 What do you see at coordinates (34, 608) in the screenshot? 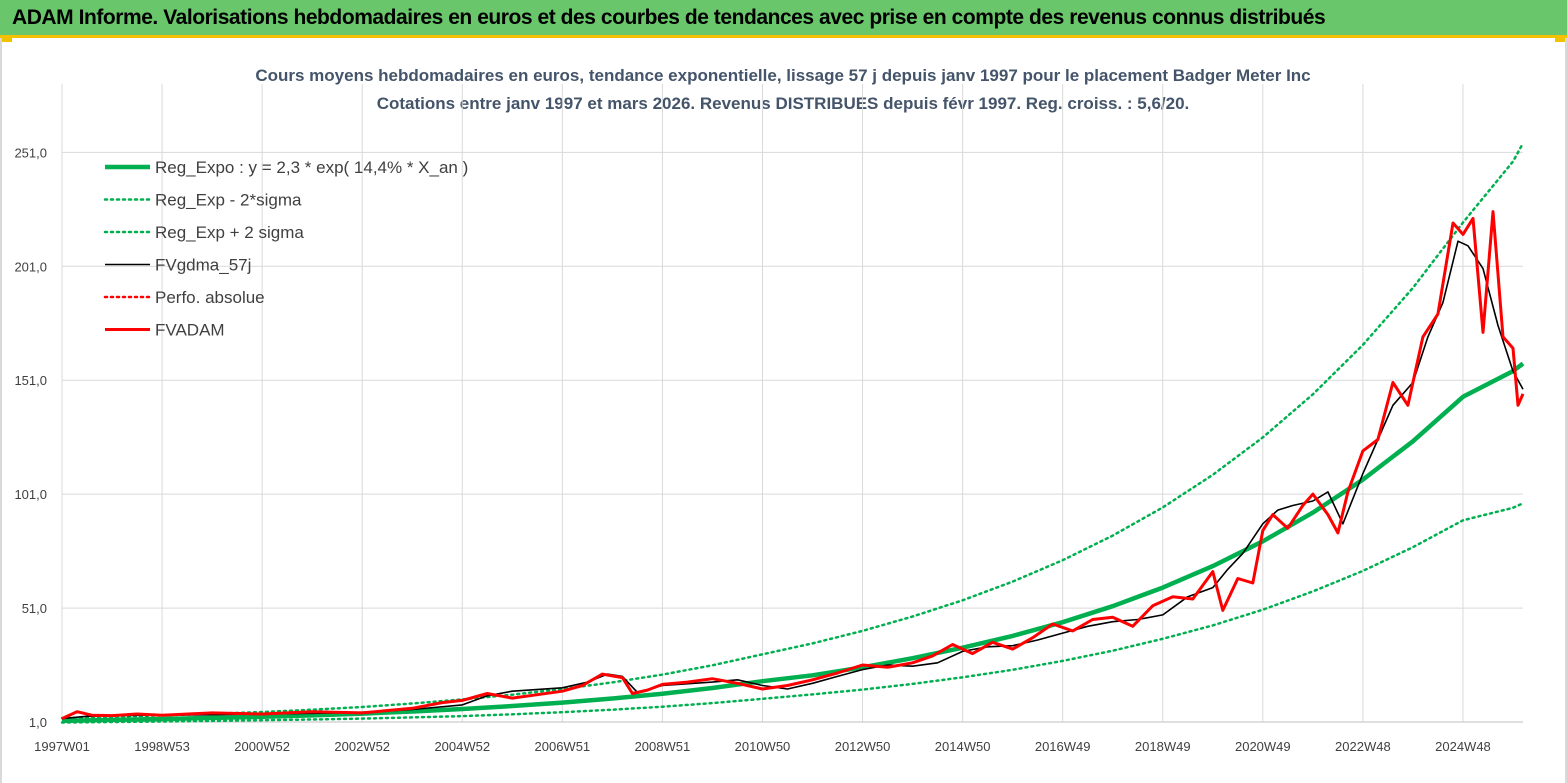
I see `y-tick-label: 51,0` at bounding box center [34, 608].